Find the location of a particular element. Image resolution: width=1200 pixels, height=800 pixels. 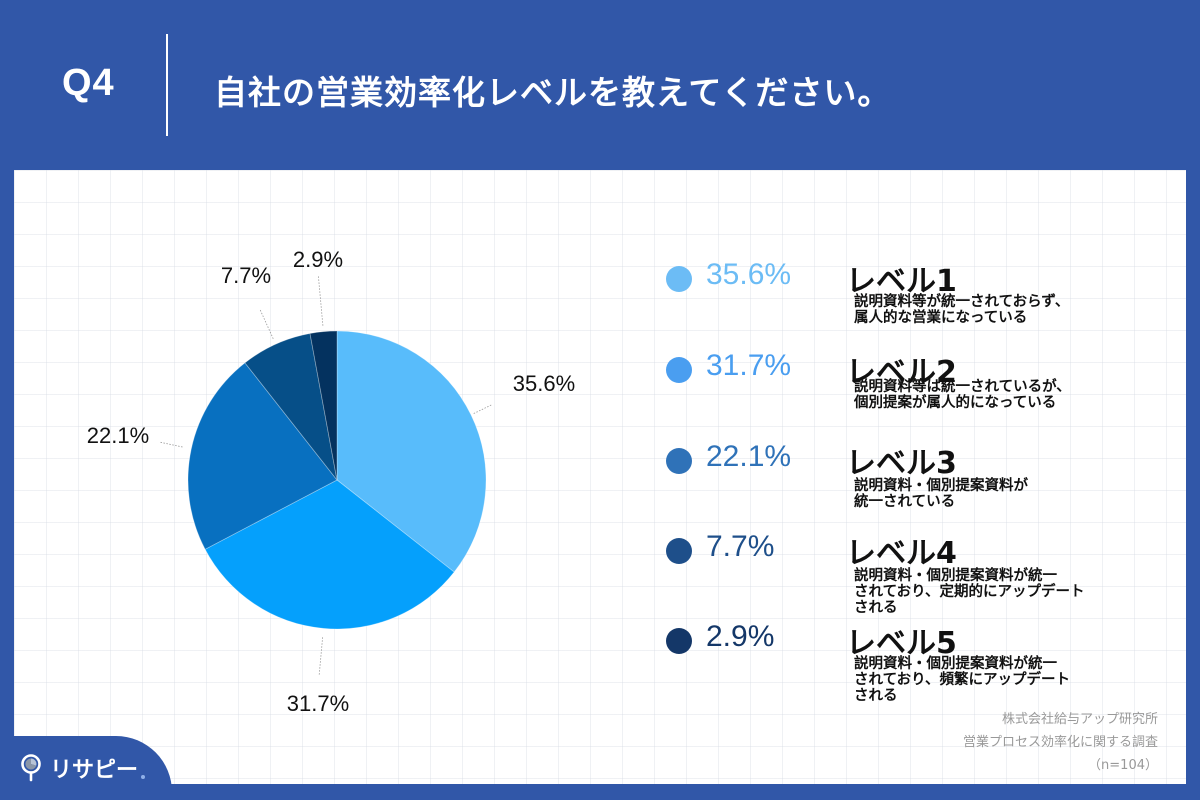

pie-value-label: 35.6% is located at coordinates (544, 383).